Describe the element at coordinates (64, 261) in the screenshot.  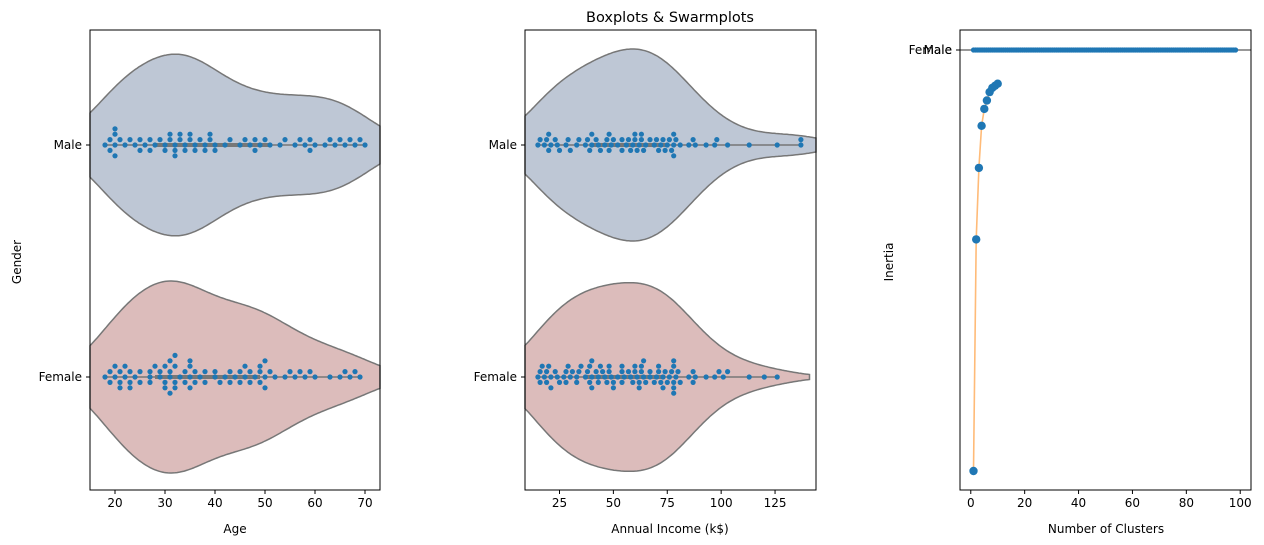
I see `age-y-ticks: Male Female` at that location.